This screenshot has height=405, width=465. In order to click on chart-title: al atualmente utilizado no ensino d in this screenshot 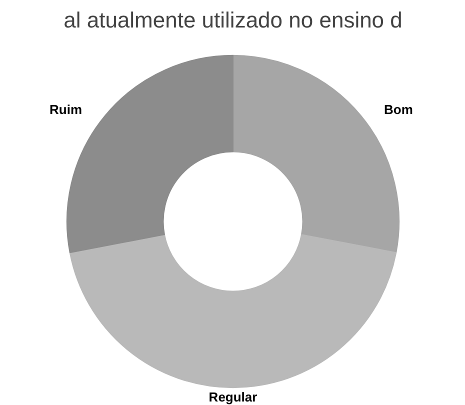, I will do `click(233, 20)`.